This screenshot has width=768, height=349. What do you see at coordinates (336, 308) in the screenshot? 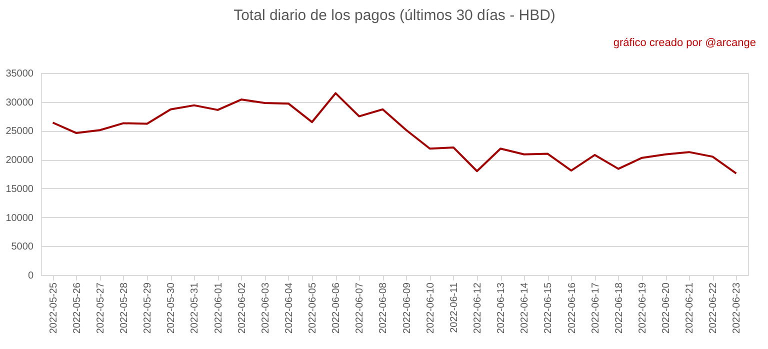
I see `x-tick-label: 2022-06-06` at bounding box center [336, 308].